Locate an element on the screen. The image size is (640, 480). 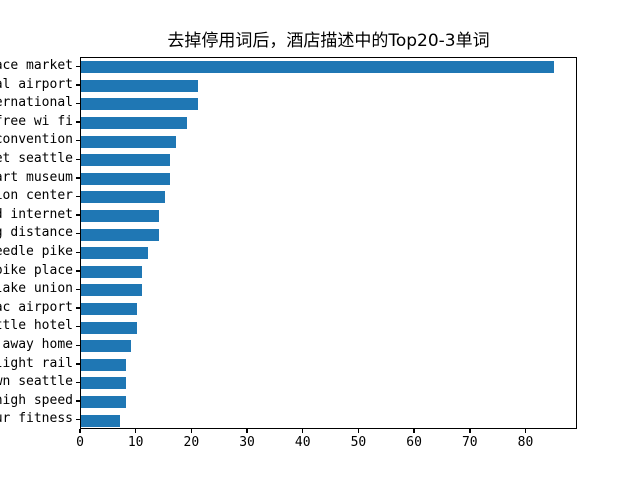
y-axis-tick-label: high speed is located at coordinates (36, 400).